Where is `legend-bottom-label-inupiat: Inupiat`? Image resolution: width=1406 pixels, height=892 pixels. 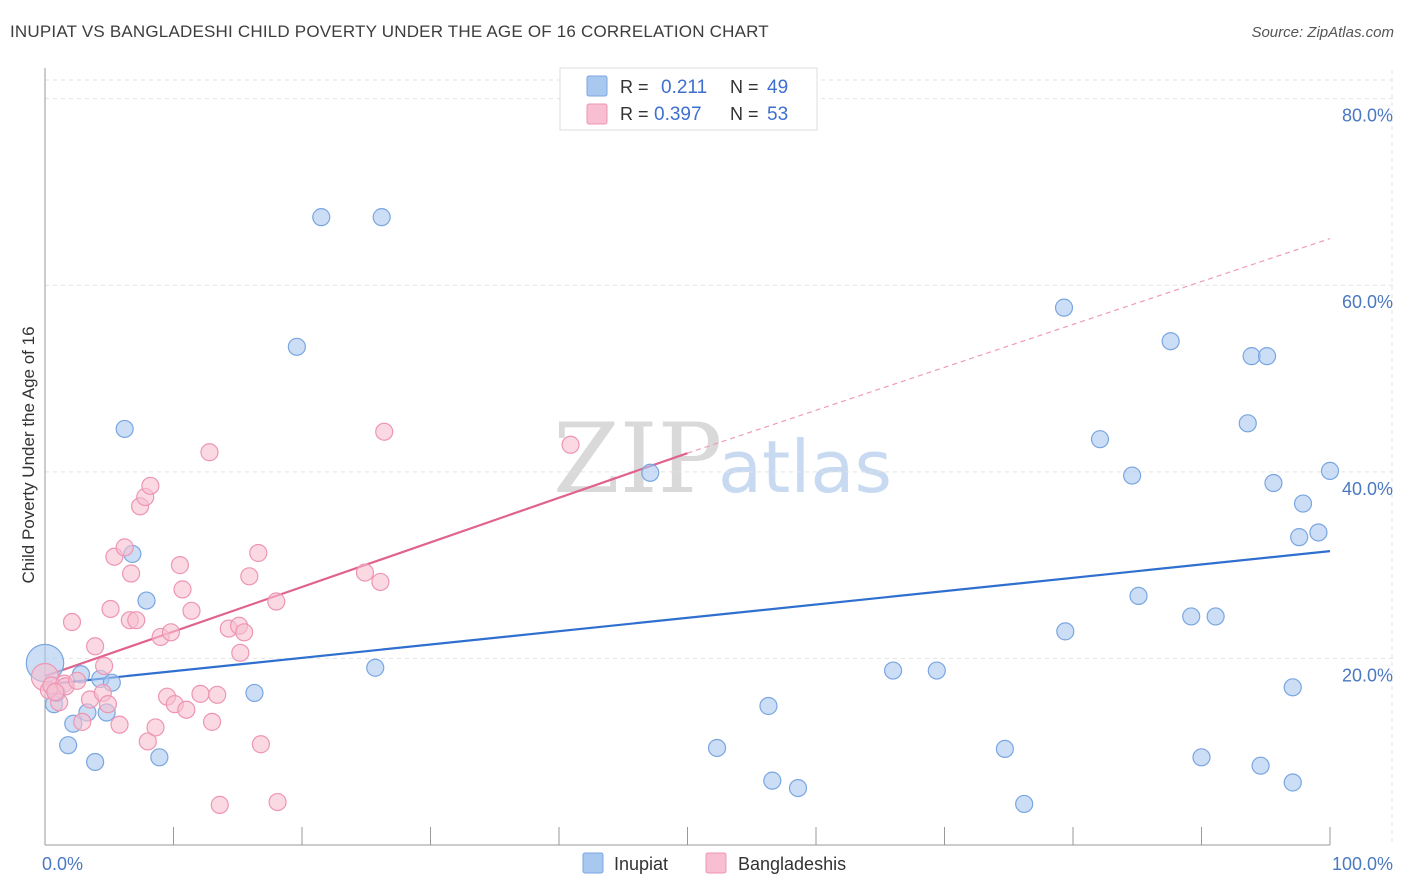
legend-bottom-label-inupiat: Inupiat is located at coordinates (641, 864).